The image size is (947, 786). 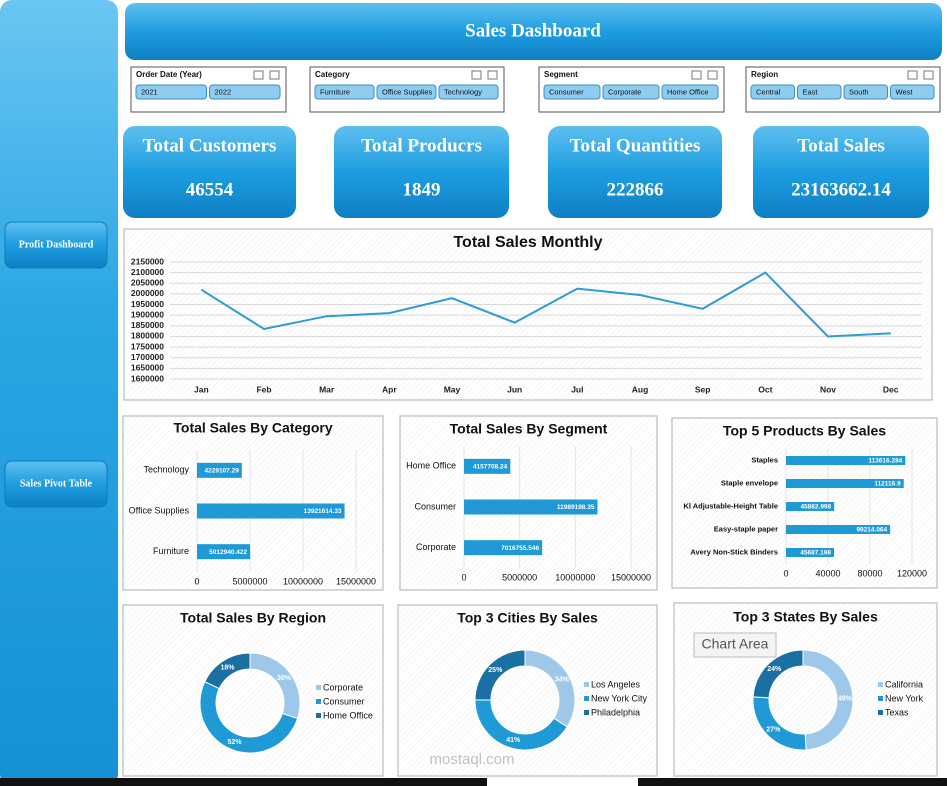 What do you see at coordinates (527, 618) in the screenshot?
I see `chart-title: Top 3 Cities By Sales` at bounding box center [527, 618].